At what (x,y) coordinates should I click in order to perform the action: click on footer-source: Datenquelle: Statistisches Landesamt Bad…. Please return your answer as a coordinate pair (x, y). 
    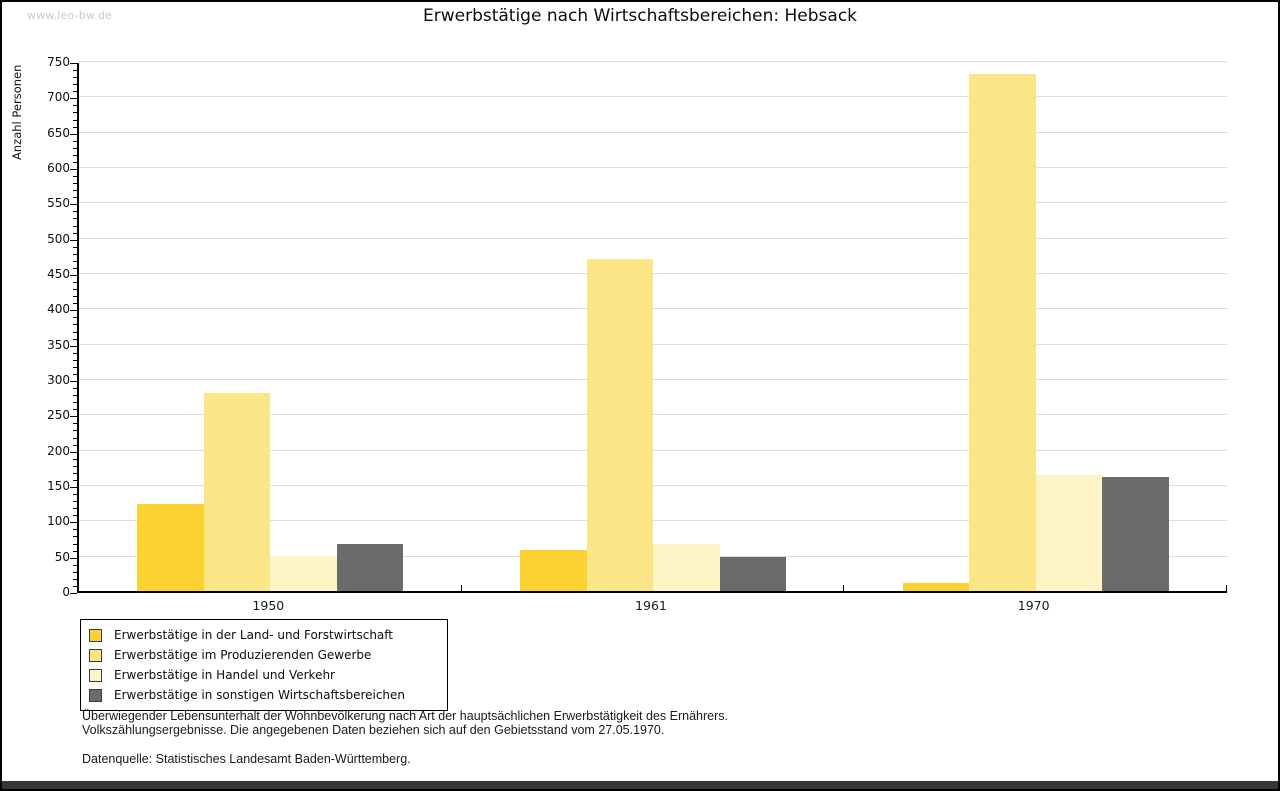
    Looking at the image, I should click on (246, 759).